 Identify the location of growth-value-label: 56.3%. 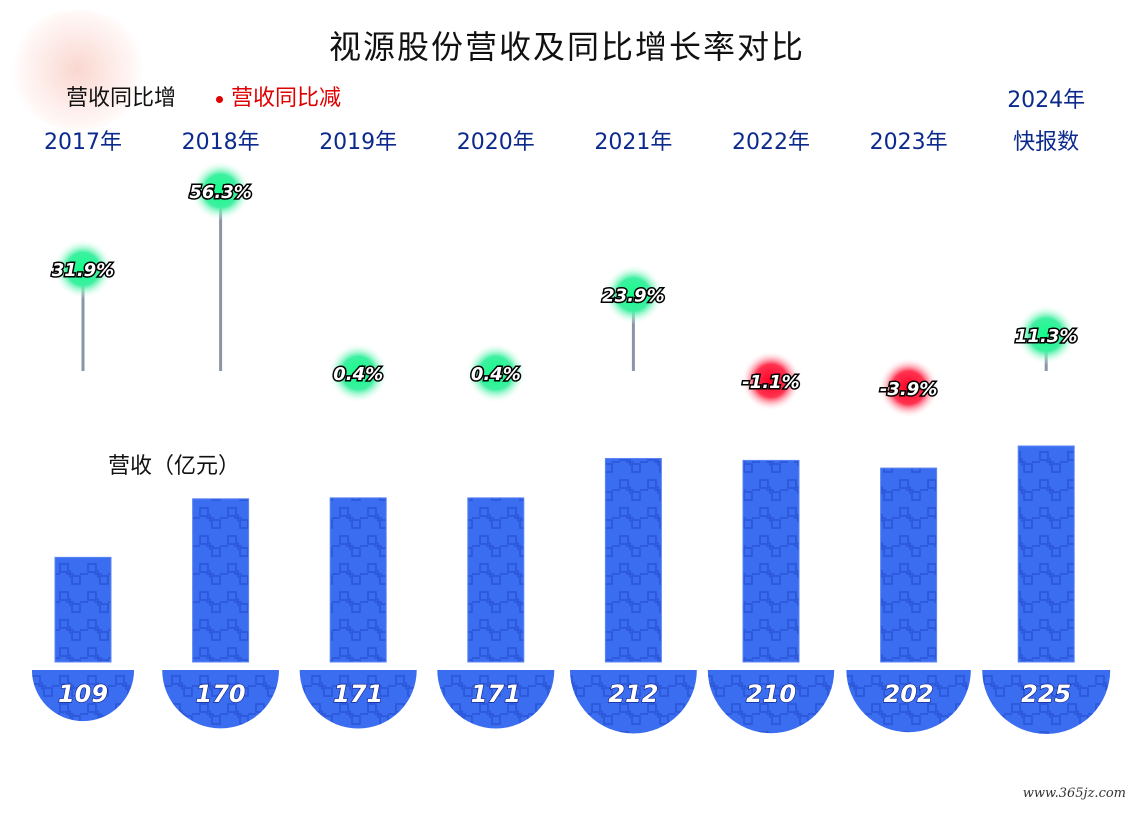
(220, 192).